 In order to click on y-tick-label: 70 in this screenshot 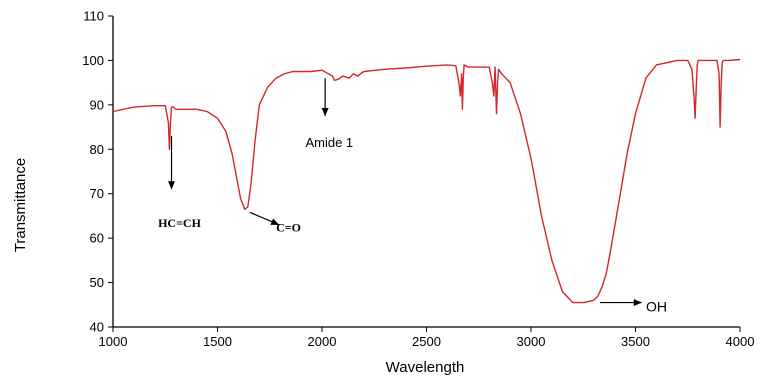, I will do `click(97, 193)`.